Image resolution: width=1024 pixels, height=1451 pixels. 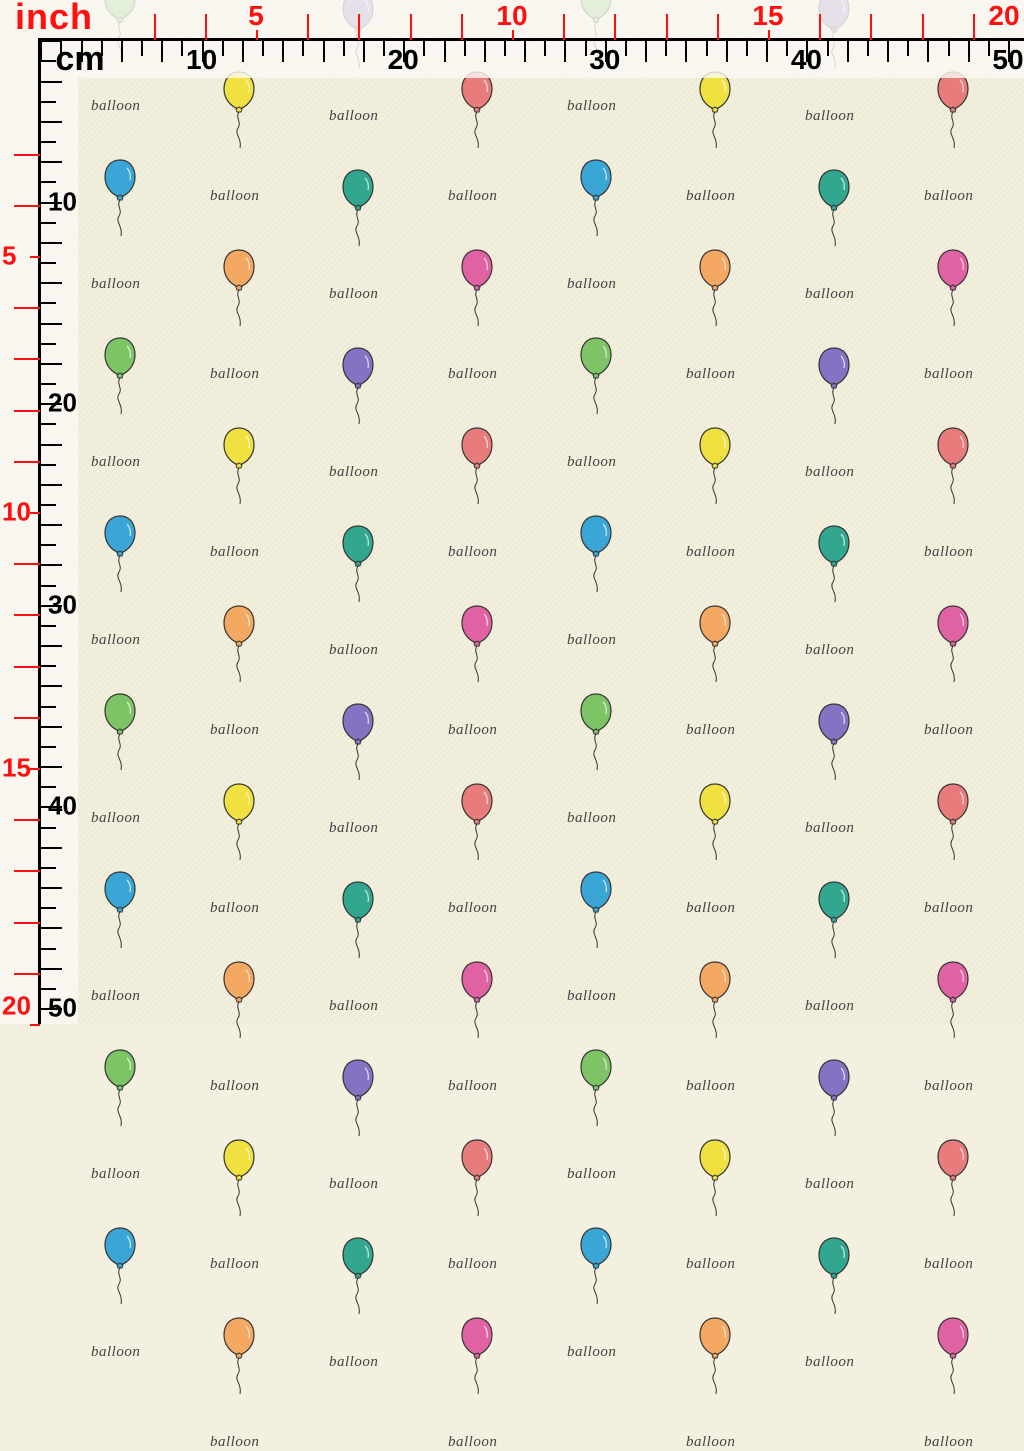 What do you see at coordinates (9, 255) in the screenshot?
I see `inch-label-left: 5` at bounding box center [9, 255].